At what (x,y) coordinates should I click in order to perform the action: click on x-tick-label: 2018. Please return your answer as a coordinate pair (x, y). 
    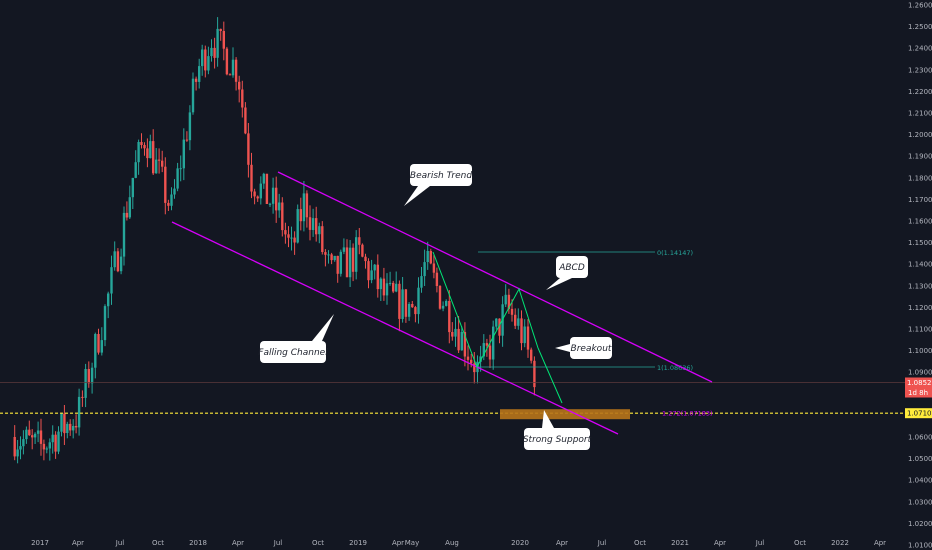
    Looking at the image, I should click on (198, 543).